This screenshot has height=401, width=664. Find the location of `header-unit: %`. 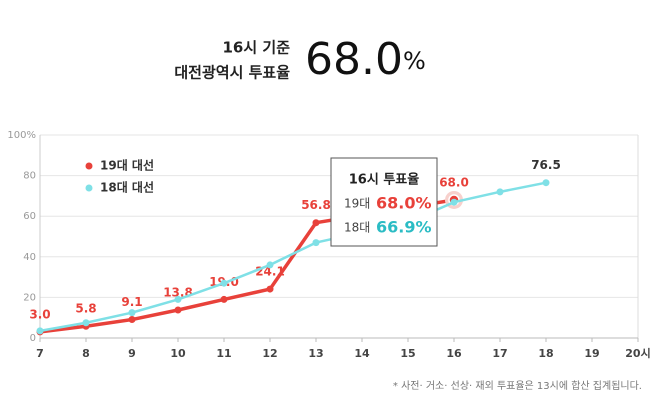

header-unit: % is located at coordinates (414, 61).